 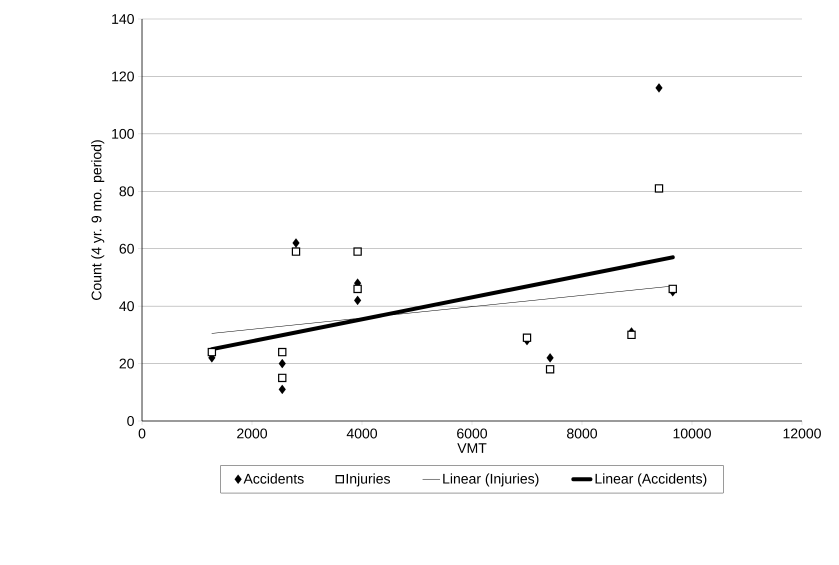 What do you see at coordinates (472, 433) in the screenshot?
I see `x-tick-label: 6000` at bounding box center [472, 433].